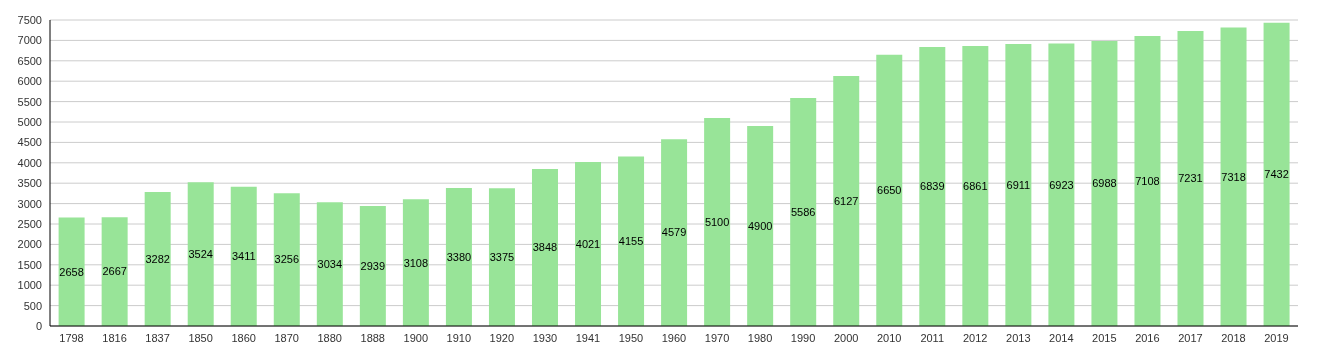 Image resolution: width=1335 pixels, height=350 pixels. What do you see at coordinates (200, 337) in the screenshot?
I see `x-tick-label: 1850` at bounding box center [200, 337].